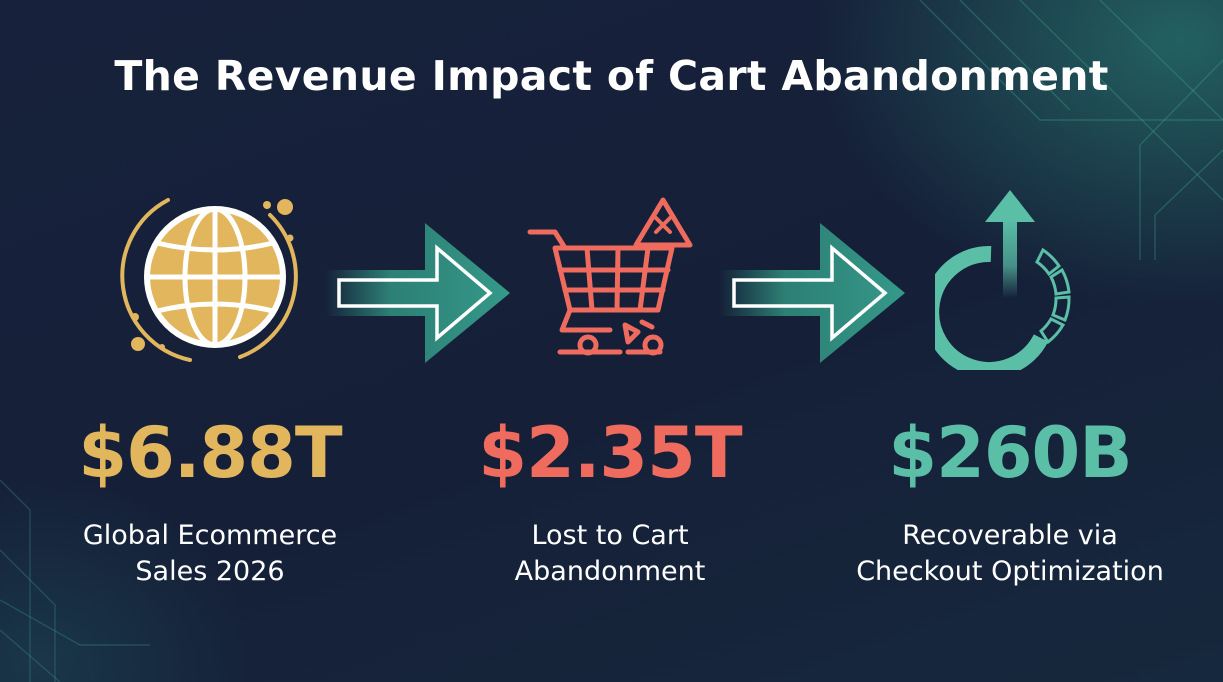 The width and height of the screenshot is (1223, 682). Describe the element at coordinates (610, 571) in the screenshot. I see `stat-label-line: Abandonment` at that location.